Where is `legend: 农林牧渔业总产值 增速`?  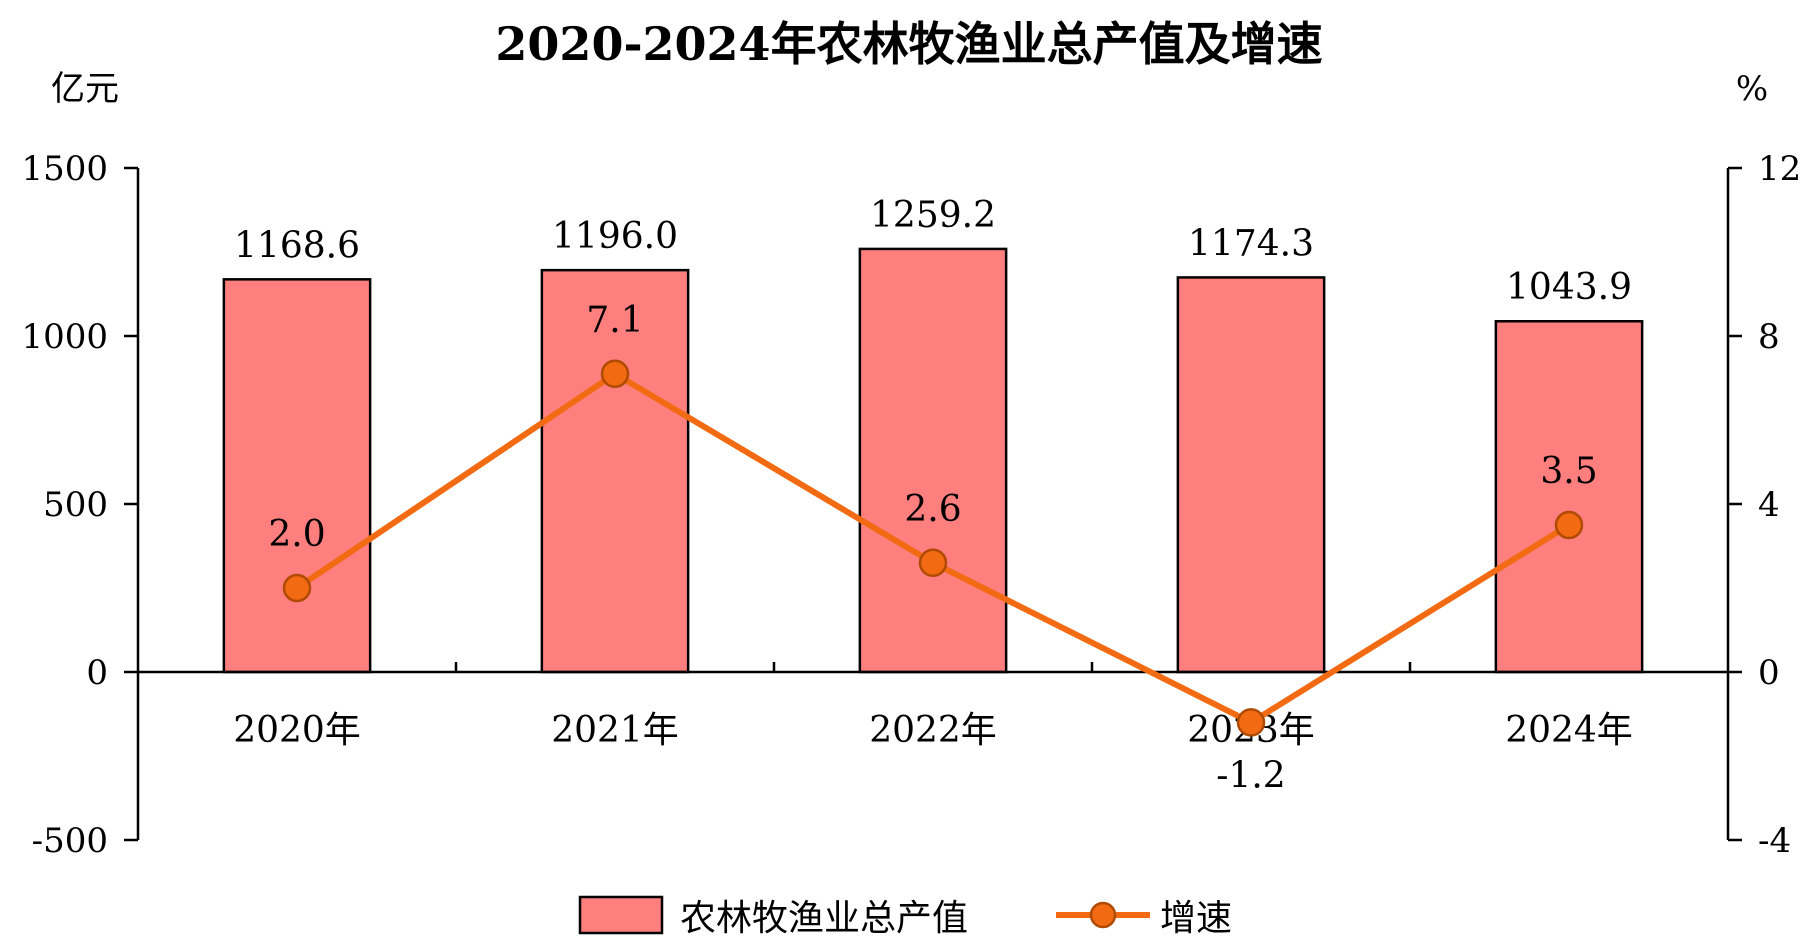 legend: 农林牧渔业总产值 增速 is located at coordinates (905, 917).